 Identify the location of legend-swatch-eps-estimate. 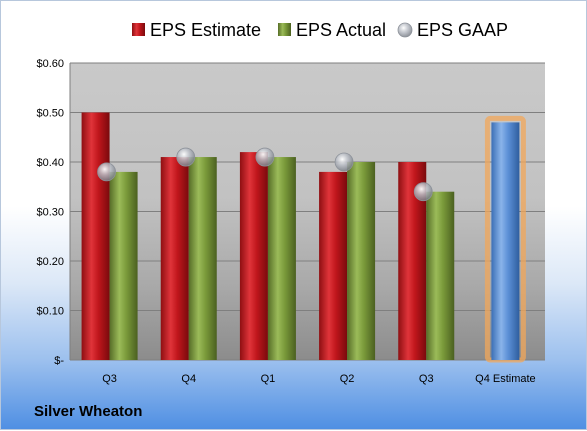
(138, 29).